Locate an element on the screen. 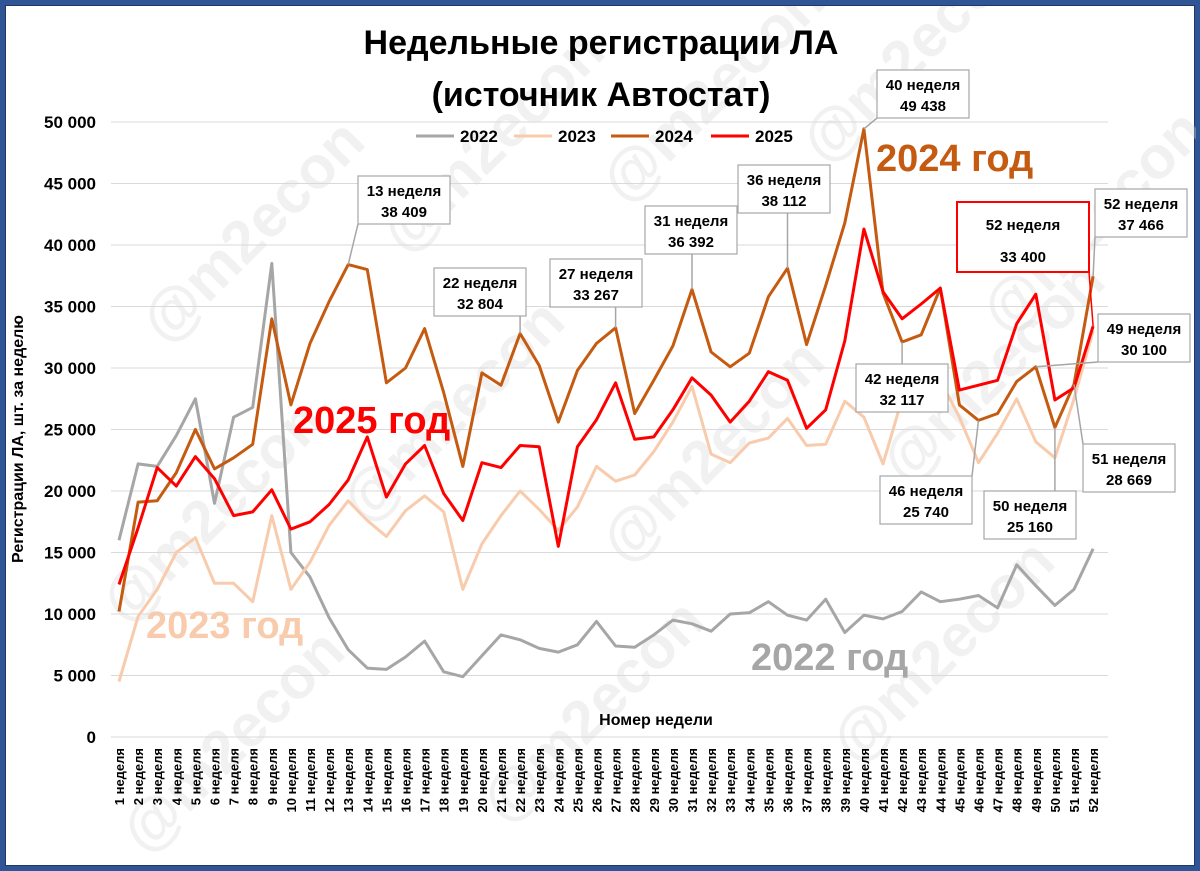 This screenshot has width=1200, height=871. y-tick-label: 25 000 is located at coordinates (70, 430).